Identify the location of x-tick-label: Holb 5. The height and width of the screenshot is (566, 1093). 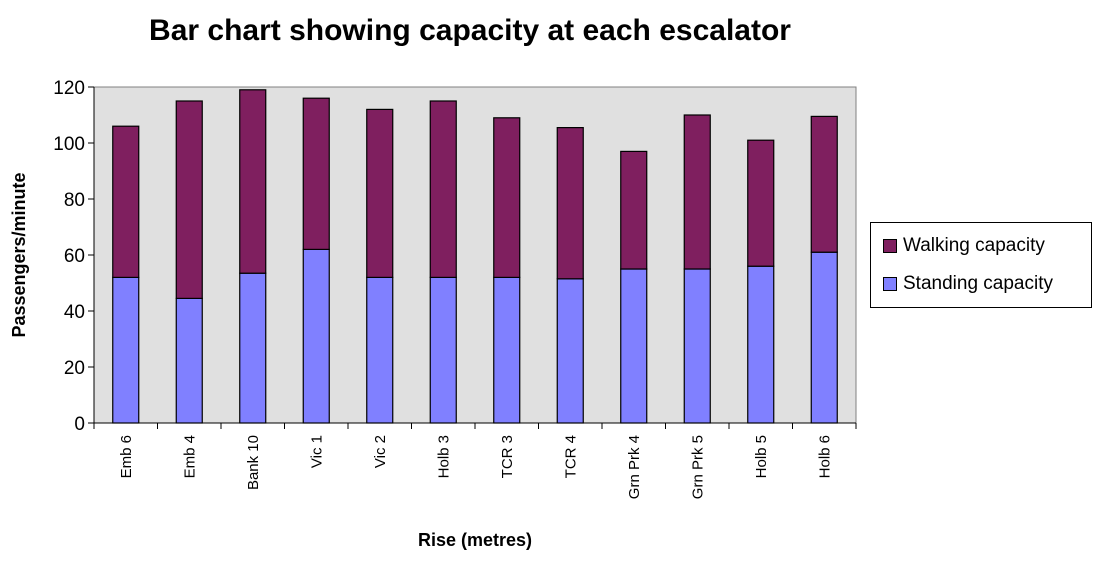
(761, 456).